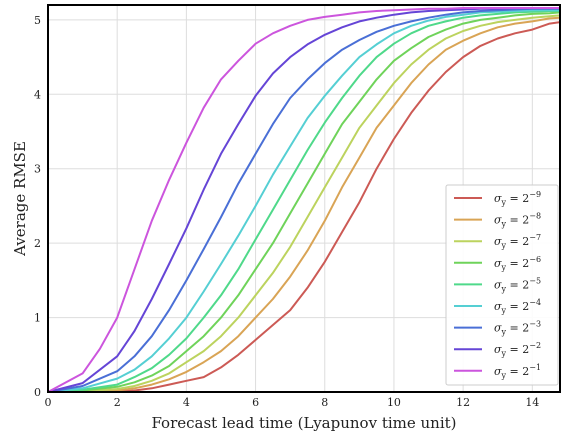 The image size is (561, 439). I want to click on x-tick-label: 4, so click(186, 402).